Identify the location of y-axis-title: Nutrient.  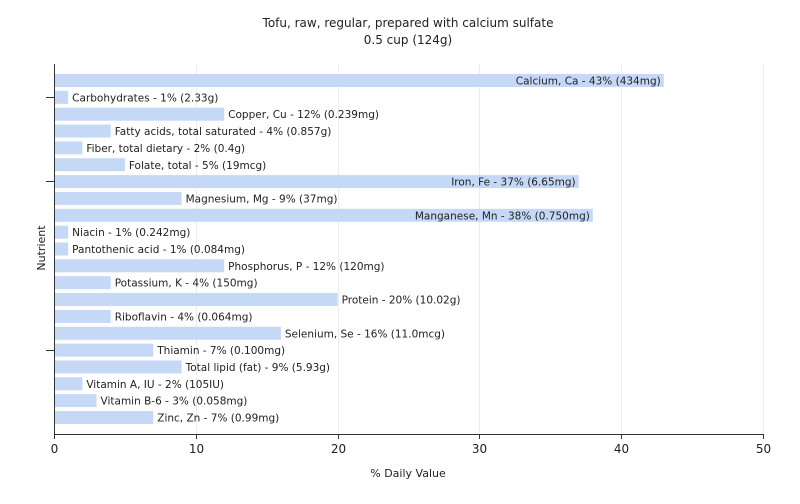
(41, 248).